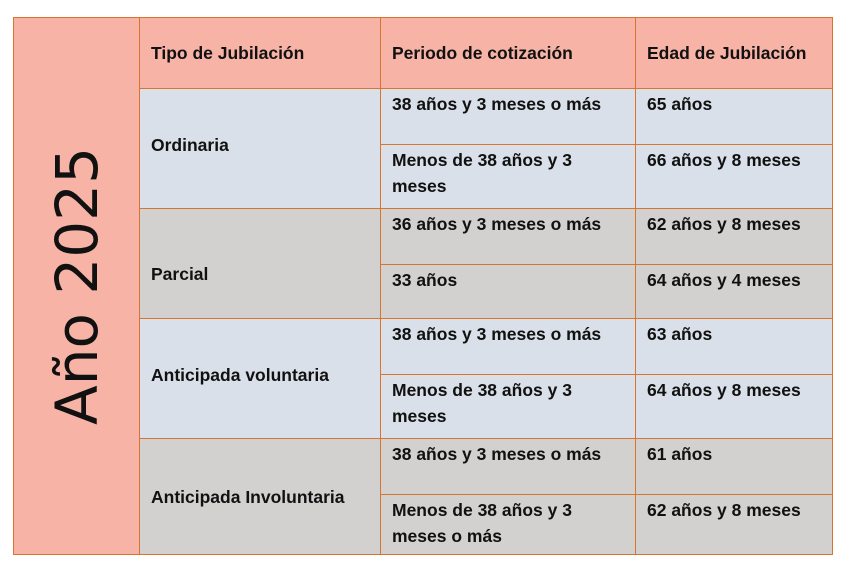 Image resolution: width=846 pixels, height=570 pixels. I want to click on tipo-label: Anticipada voluntaria, so click(240, 375).